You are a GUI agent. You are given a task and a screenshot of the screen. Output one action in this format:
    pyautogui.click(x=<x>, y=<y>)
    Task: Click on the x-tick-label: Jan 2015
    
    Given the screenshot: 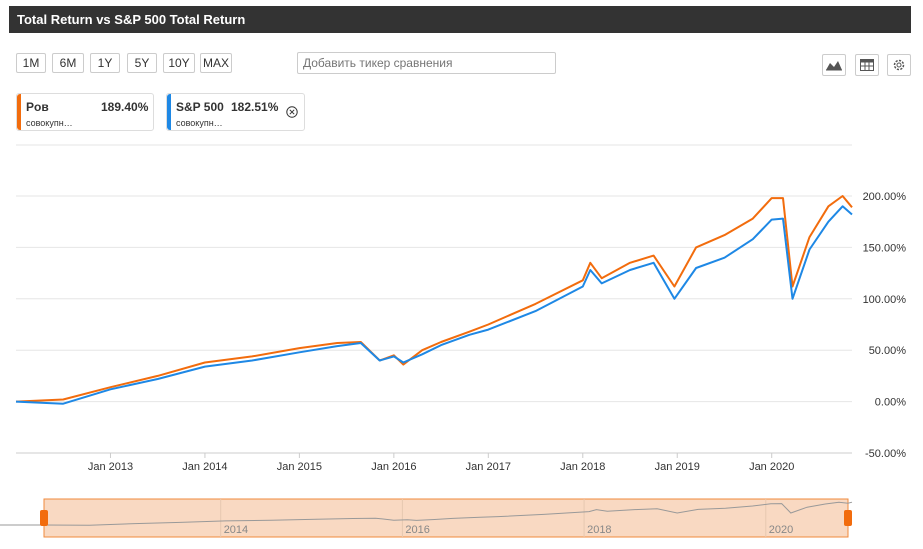 What is the action you would take?
    pyautogui.click(x=299, y=467)
    